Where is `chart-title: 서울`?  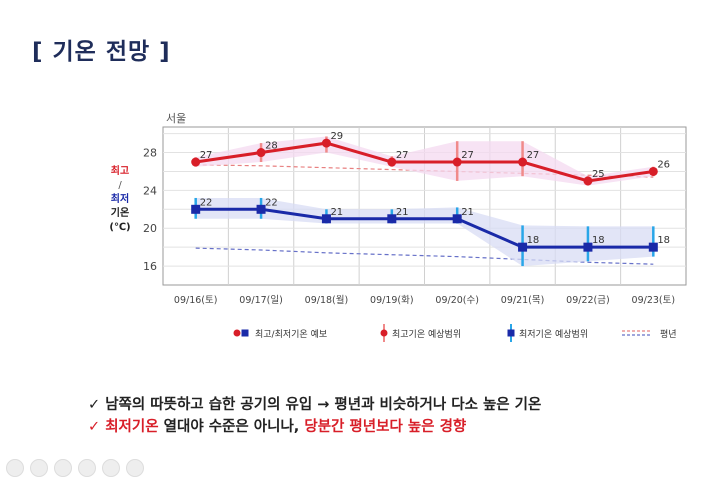
chart-title: 서울 is located at coordinates (176, 118).